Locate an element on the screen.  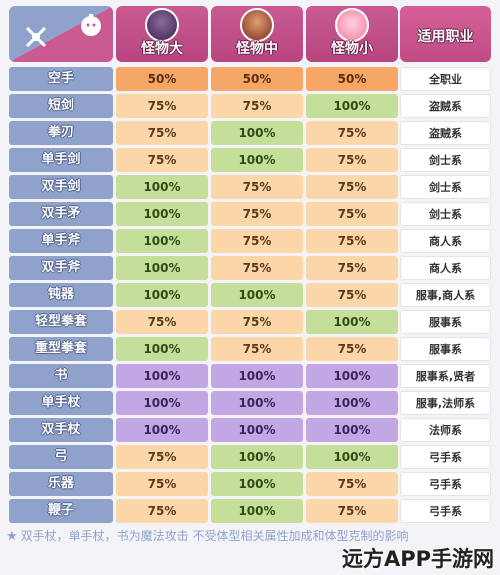
weapon-name: 弓 is located at coordinates (61, 457).